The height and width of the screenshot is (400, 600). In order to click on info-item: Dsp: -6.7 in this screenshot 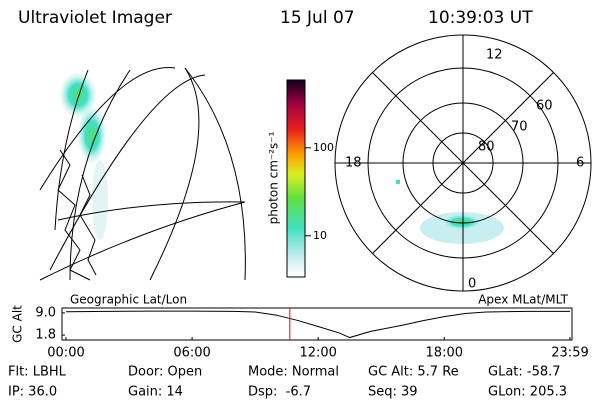, I will do `click(279, 392)`.